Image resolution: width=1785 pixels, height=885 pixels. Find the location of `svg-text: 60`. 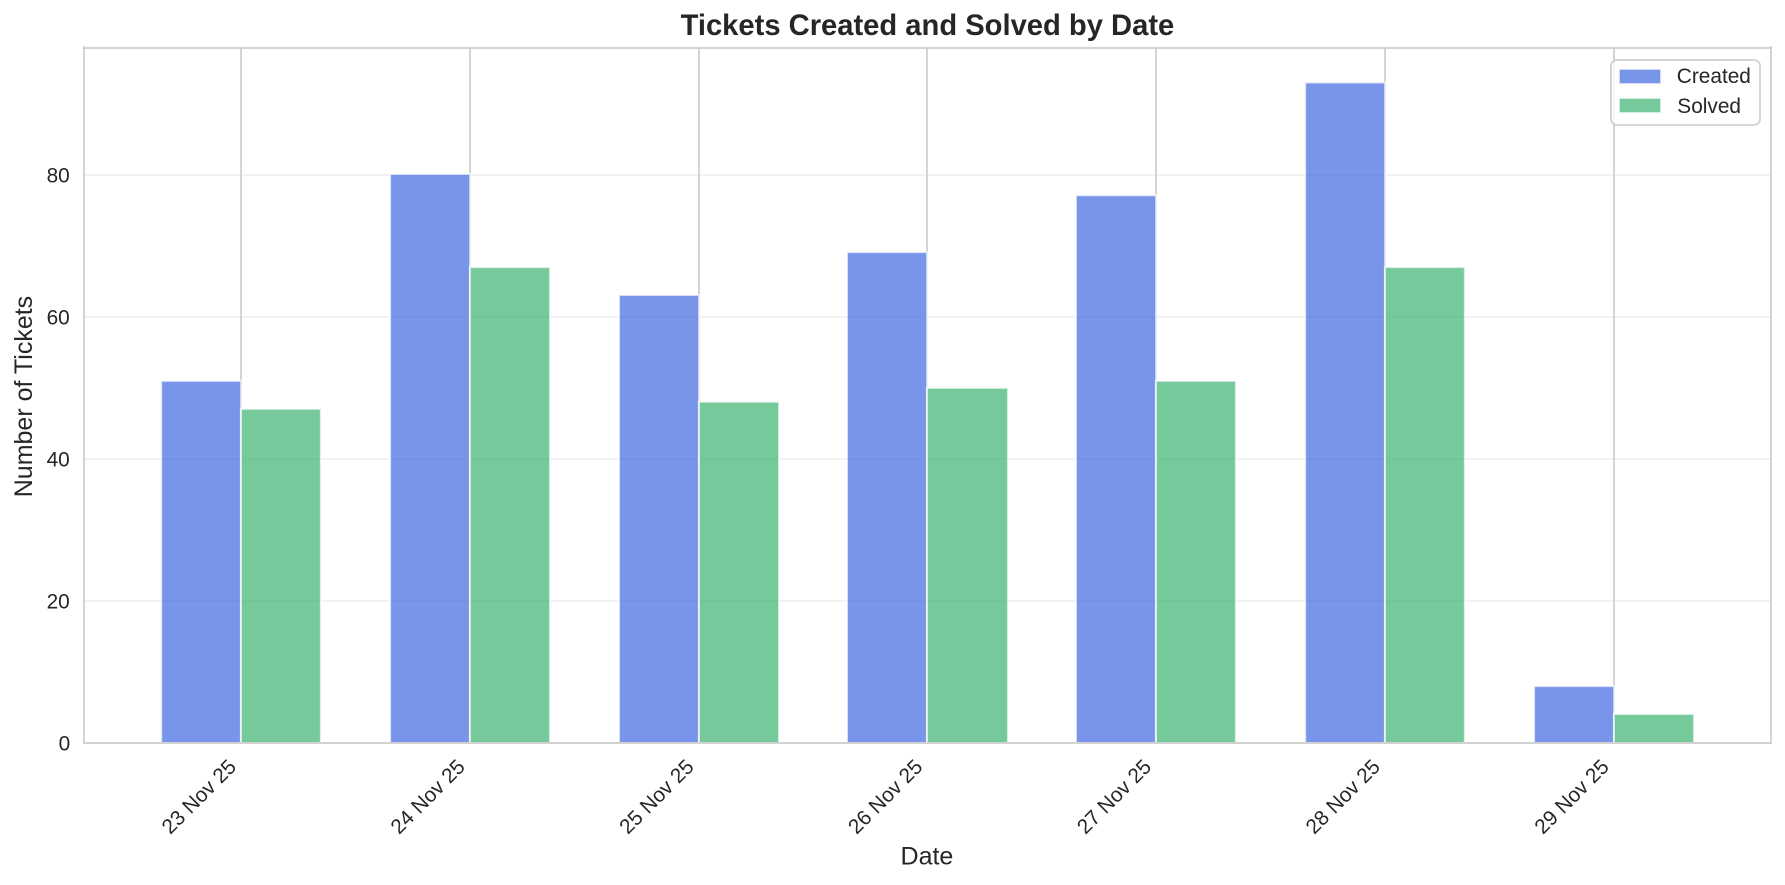

svg-text: 60 is located at coordinates (58, 317).